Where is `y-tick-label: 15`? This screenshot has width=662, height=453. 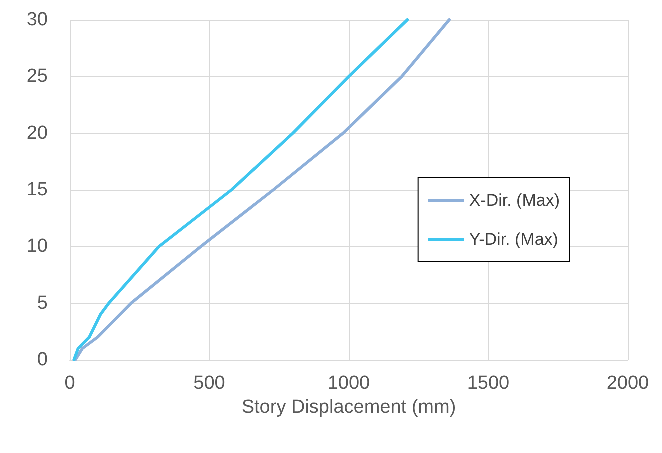 y-tick-label: 15 is located at coordinates (37, 190).